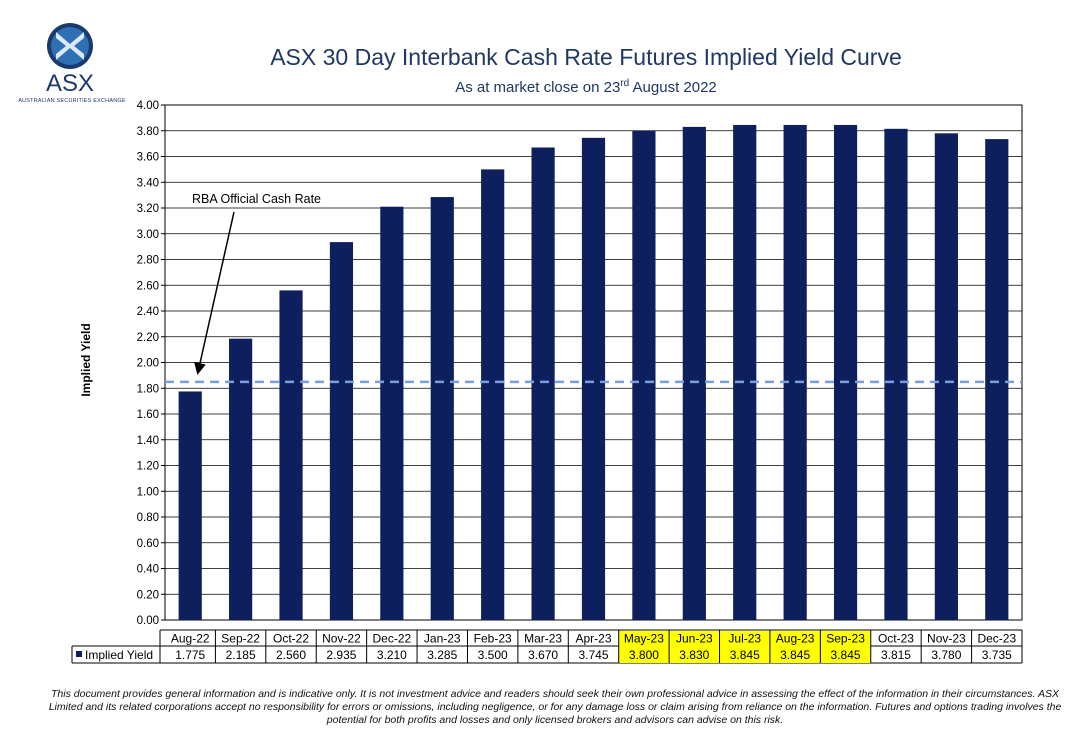 The width and height of the screenshot is (1087, 754). Describe the element at coordinates (148, 286) in the screenshot. I see `y-tick-label: 2.60` at that location.